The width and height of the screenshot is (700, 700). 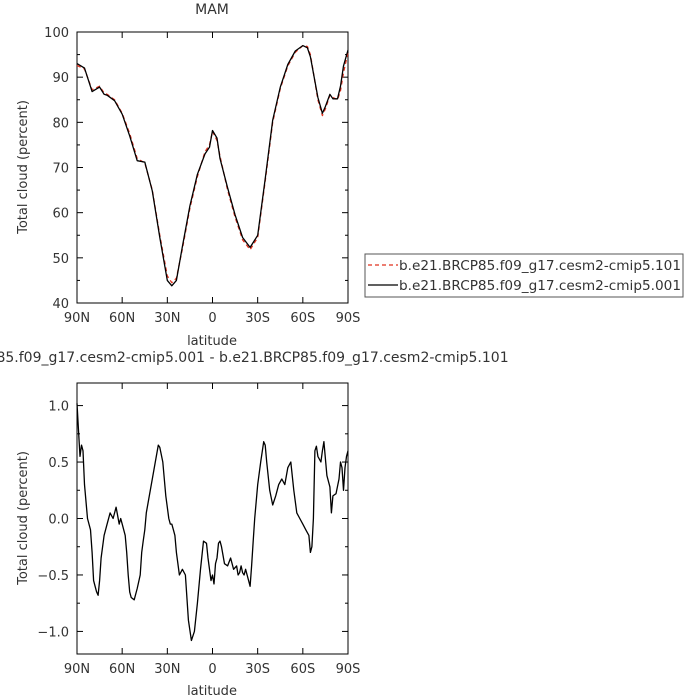 I want to click on bottom-x-tick-label: 60S, so click(x=302, y=669).